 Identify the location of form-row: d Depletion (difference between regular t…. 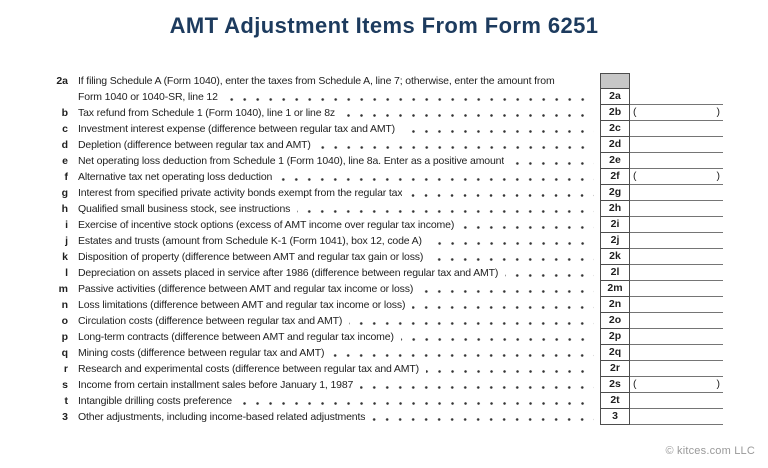
(380, 145).